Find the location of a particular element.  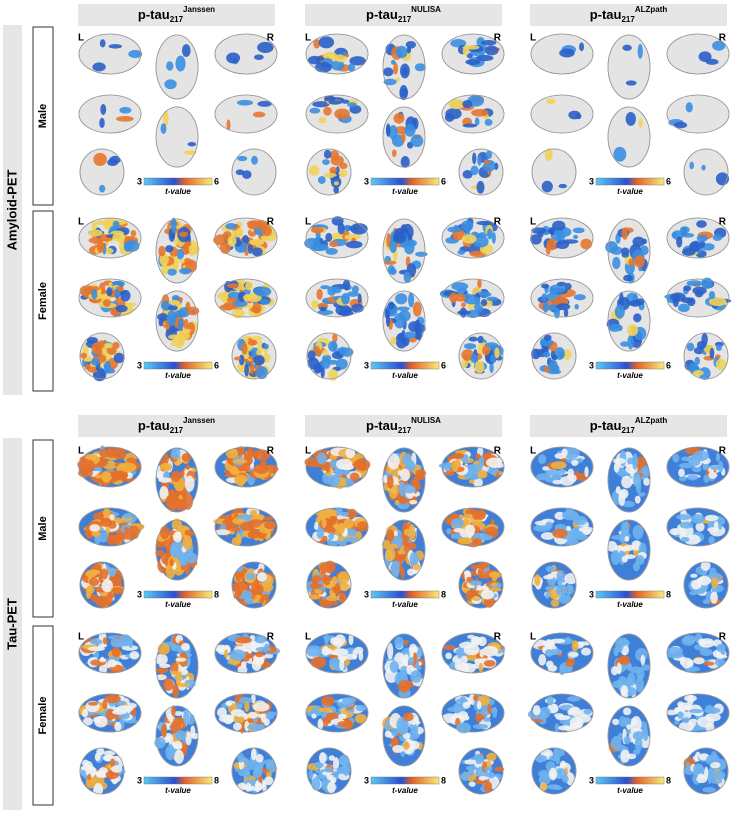

row-label: Female is located at coordinates (43, 301).